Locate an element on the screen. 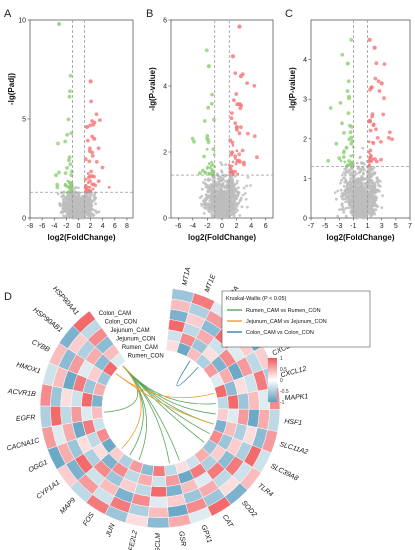 The height and width of the screenshot is (550, 415). x-tick-label: 3 is located at coordinates (382, 226).